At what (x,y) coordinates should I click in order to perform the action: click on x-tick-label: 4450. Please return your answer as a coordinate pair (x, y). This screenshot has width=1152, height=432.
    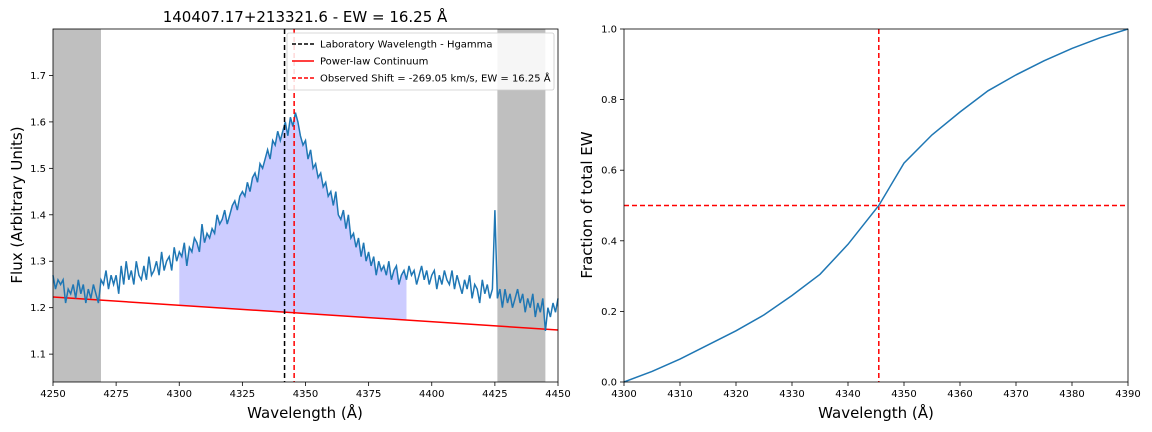
    Looking at the image, I should click on (557, 394).